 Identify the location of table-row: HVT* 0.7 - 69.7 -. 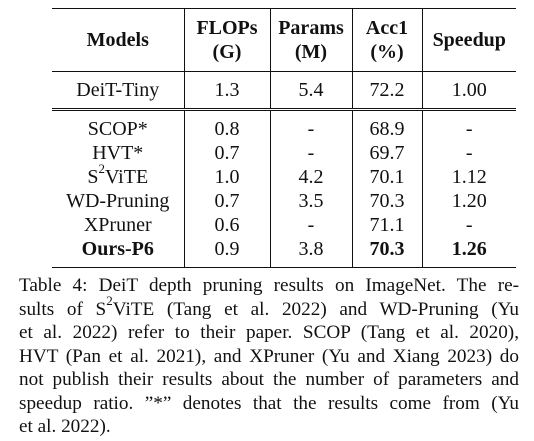
(284, 153).